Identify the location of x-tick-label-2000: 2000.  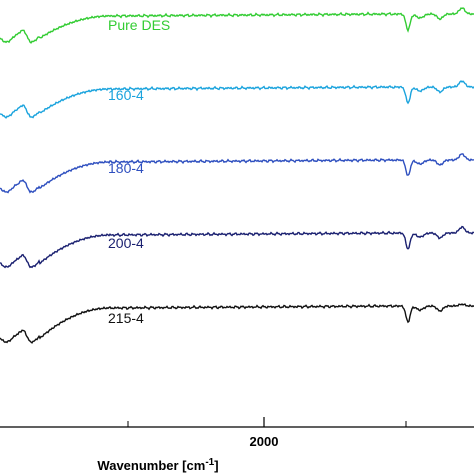
(264, 441).